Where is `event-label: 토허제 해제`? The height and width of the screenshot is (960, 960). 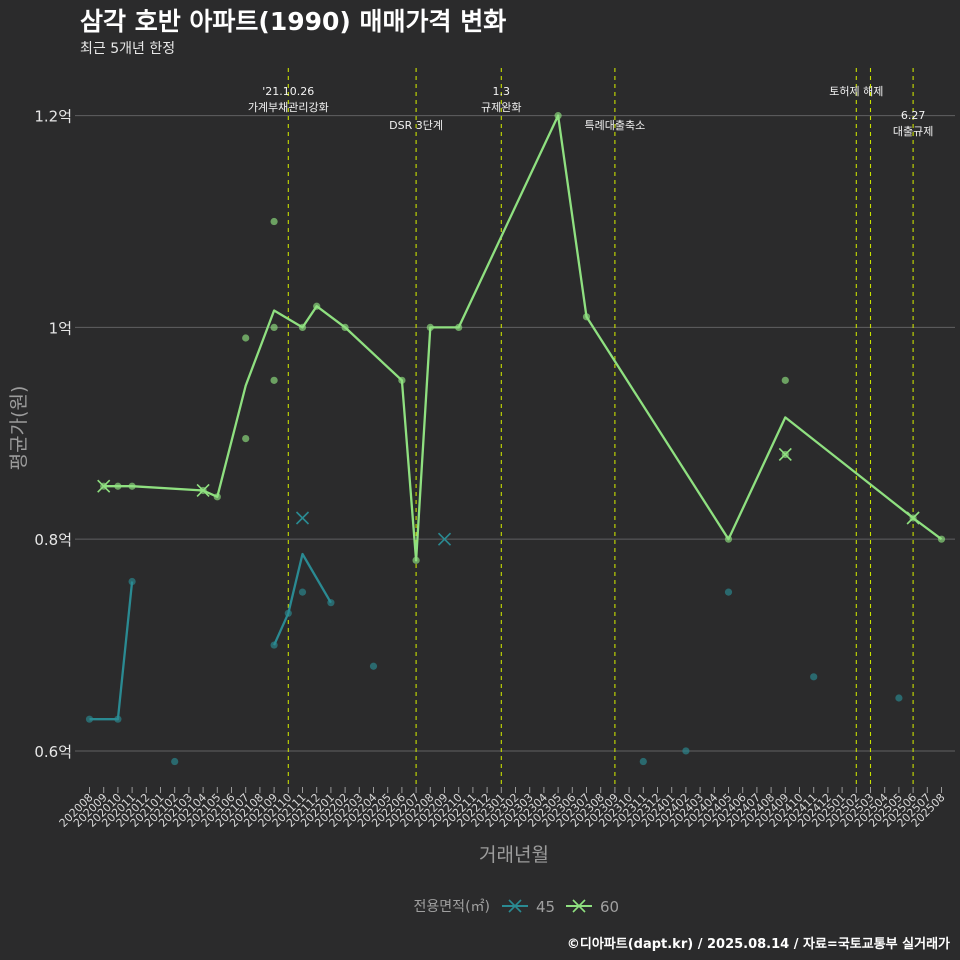 event-label: 토허제 해제 is located at coordinates (856, 91).